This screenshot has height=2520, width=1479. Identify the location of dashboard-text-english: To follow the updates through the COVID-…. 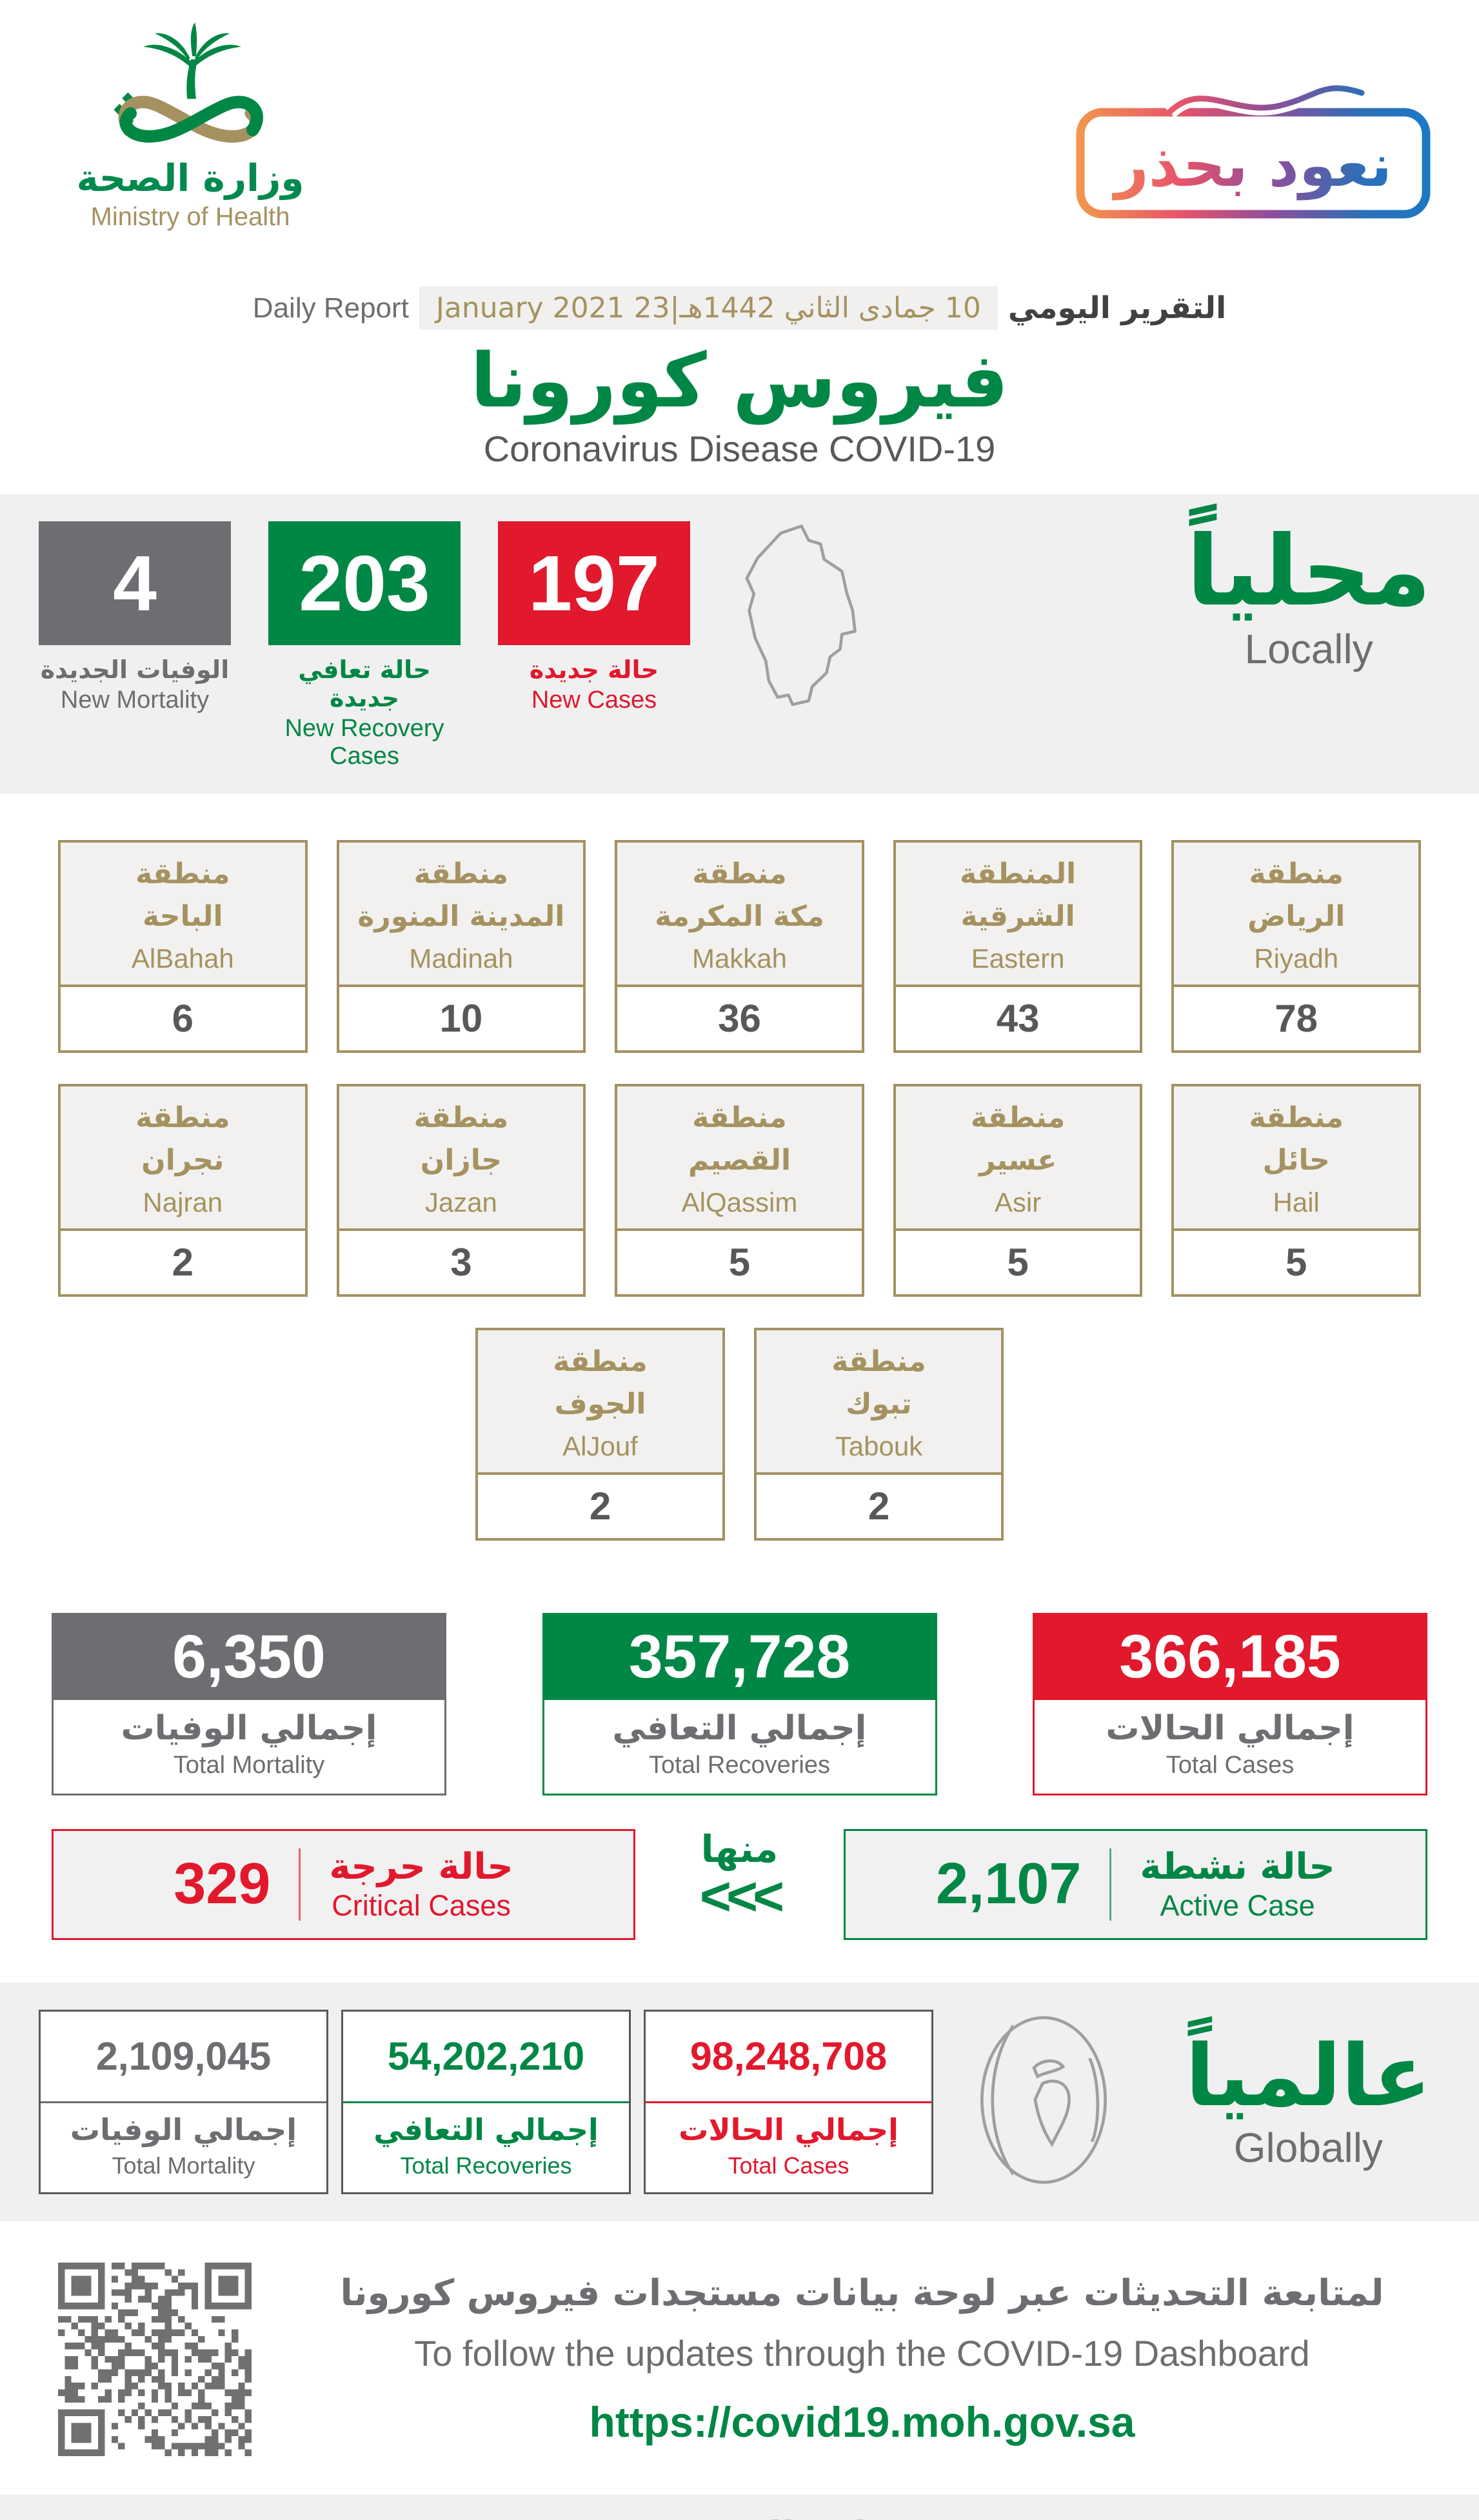
(862, 2353).